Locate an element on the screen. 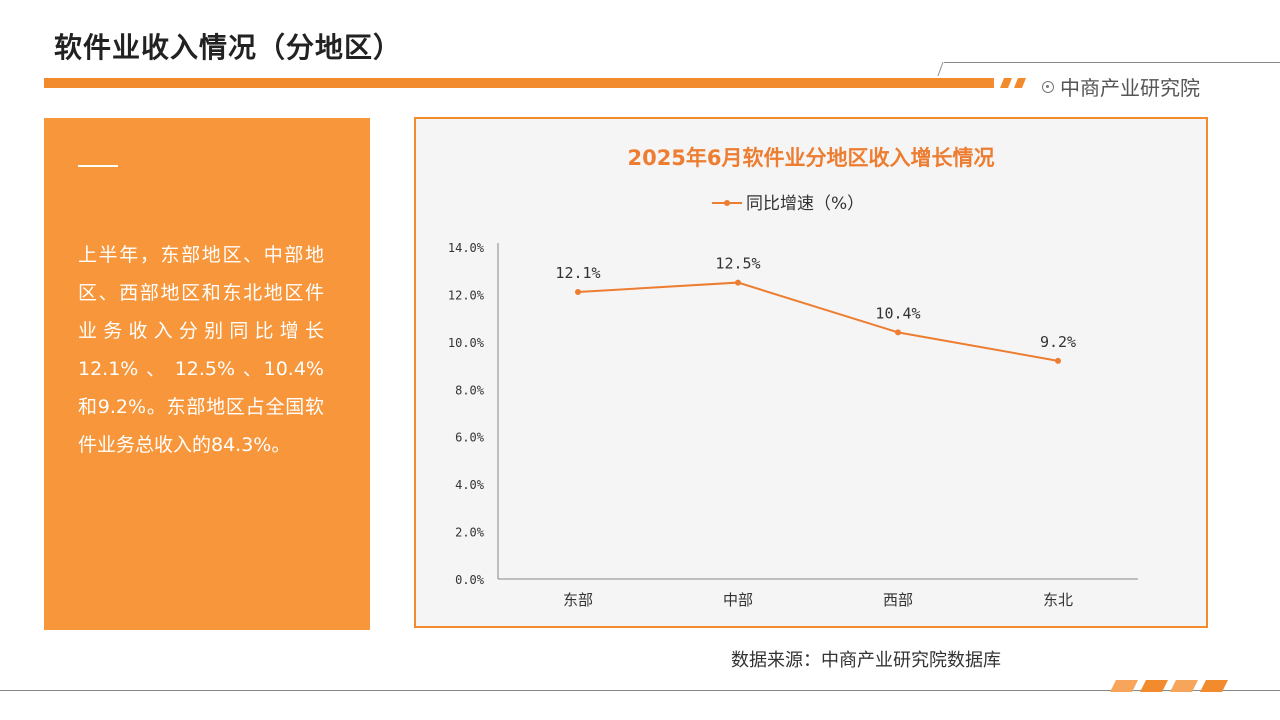 The width and height of the screenshot is (1280, 720). x-tick-label: 东部 is located at coordinates (578, 600).